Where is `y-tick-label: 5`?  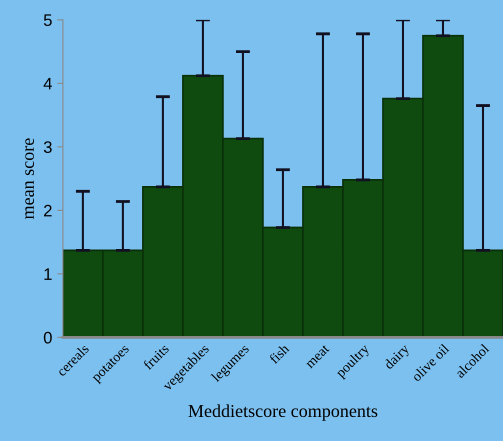
y-tick-label: 5 is located at coordinates (48, 20).